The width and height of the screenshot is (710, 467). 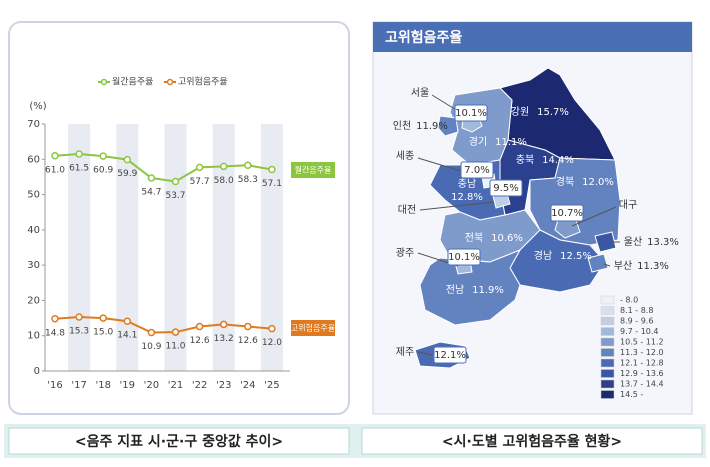 What do you see at coordinates (103, 171) in the screenshot?
I see `value-label: 60.9` at bounding box center [103, 171].